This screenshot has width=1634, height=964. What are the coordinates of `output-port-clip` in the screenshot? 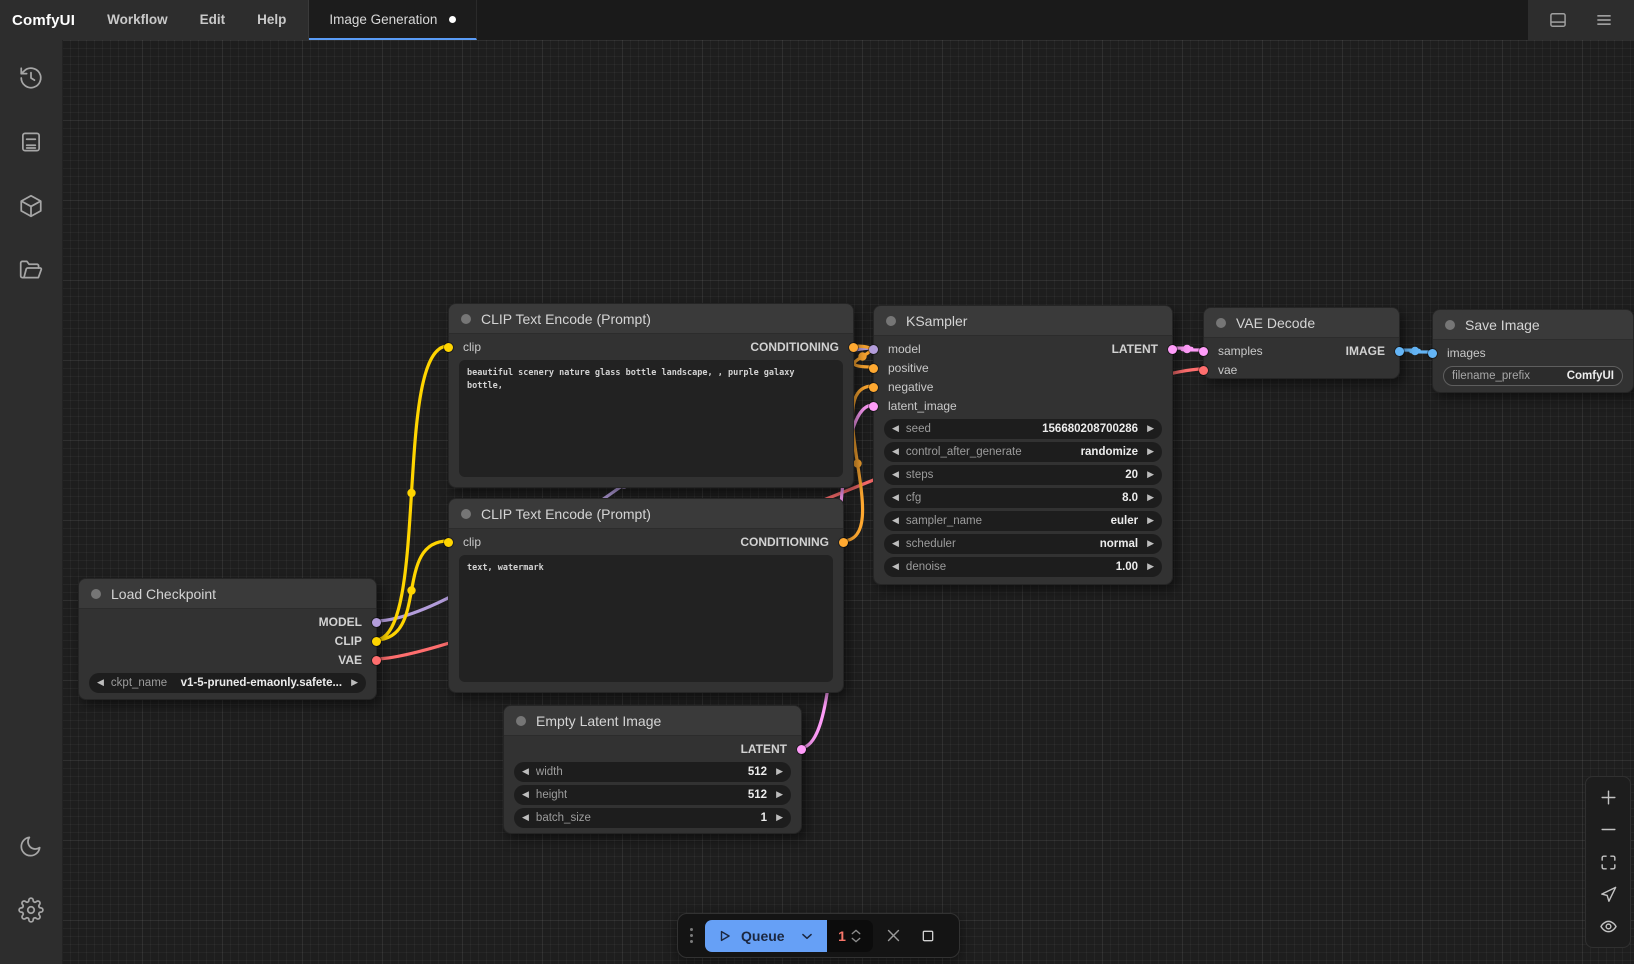 It's located at (376, 641).